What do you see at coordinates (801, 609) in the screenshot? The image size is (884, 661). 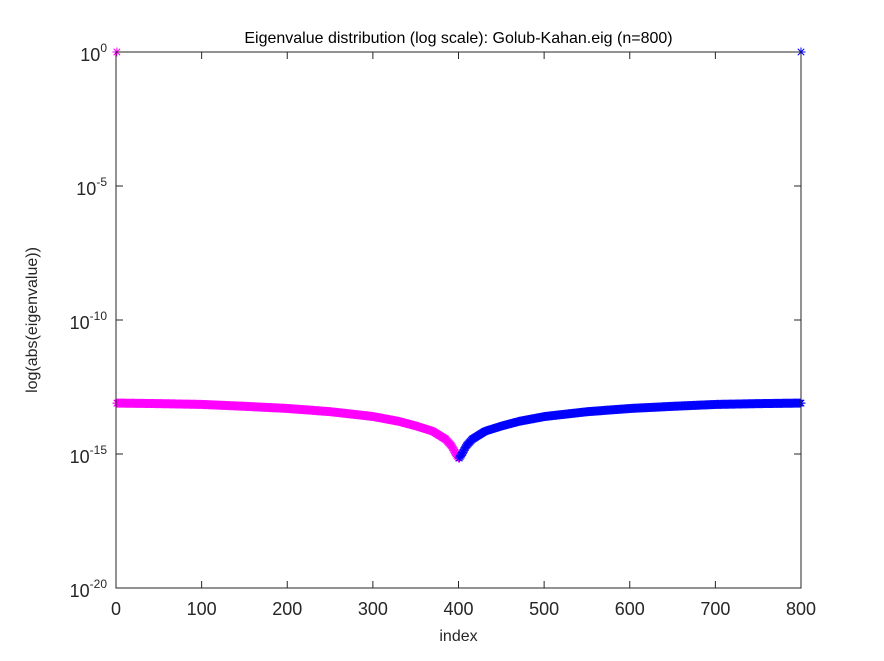 I see `x-tick-label: 800` at bounding box center [801, 609].